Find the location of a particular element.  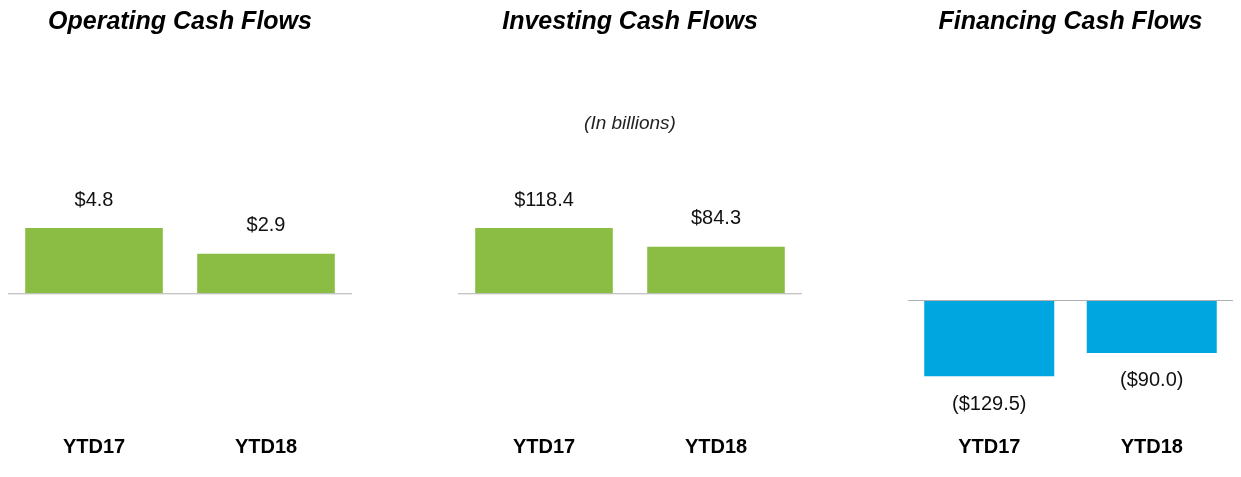

data-label: $118.4 is located at coordinates (544, 198).